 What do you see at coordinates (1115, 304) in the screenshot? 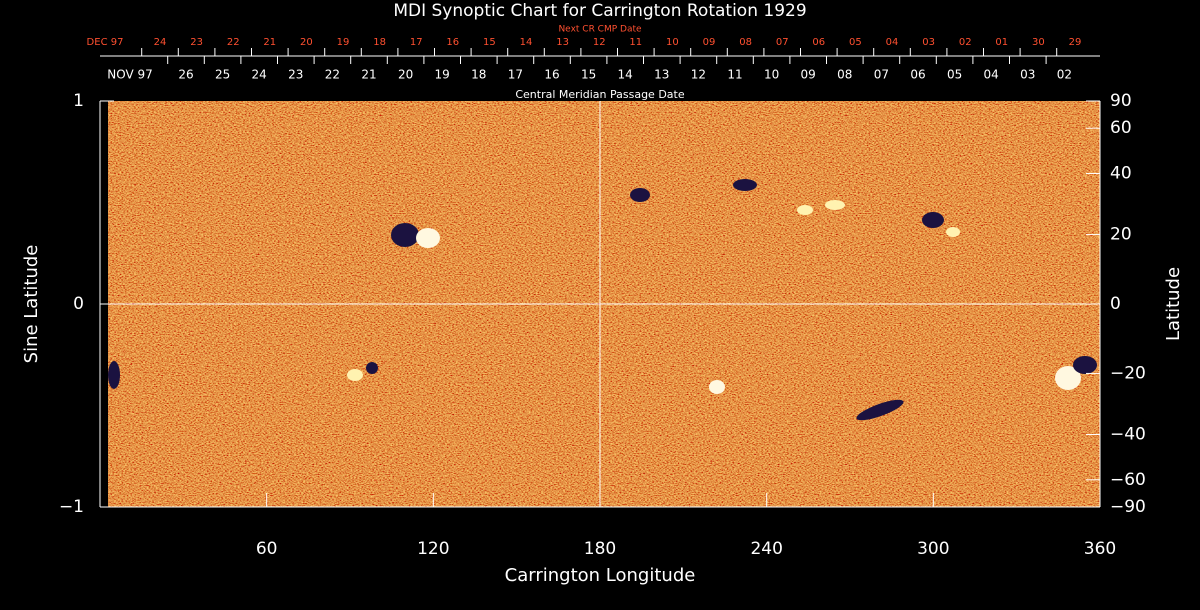
I see `y2-tick-label: 0` at bounding box center [1115, 304].